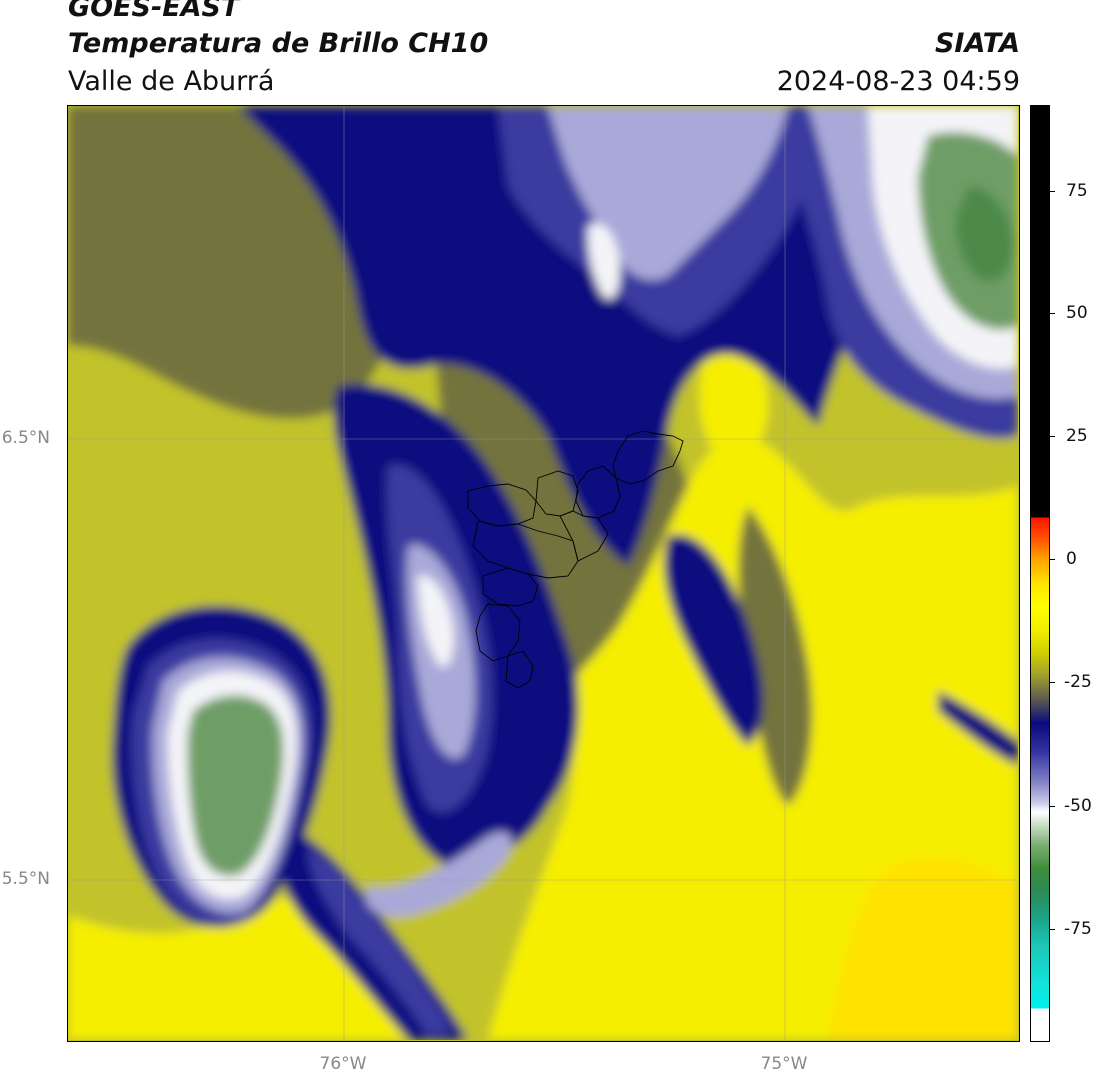  I want to click on agency-label: SIATA, so click(977, 43).